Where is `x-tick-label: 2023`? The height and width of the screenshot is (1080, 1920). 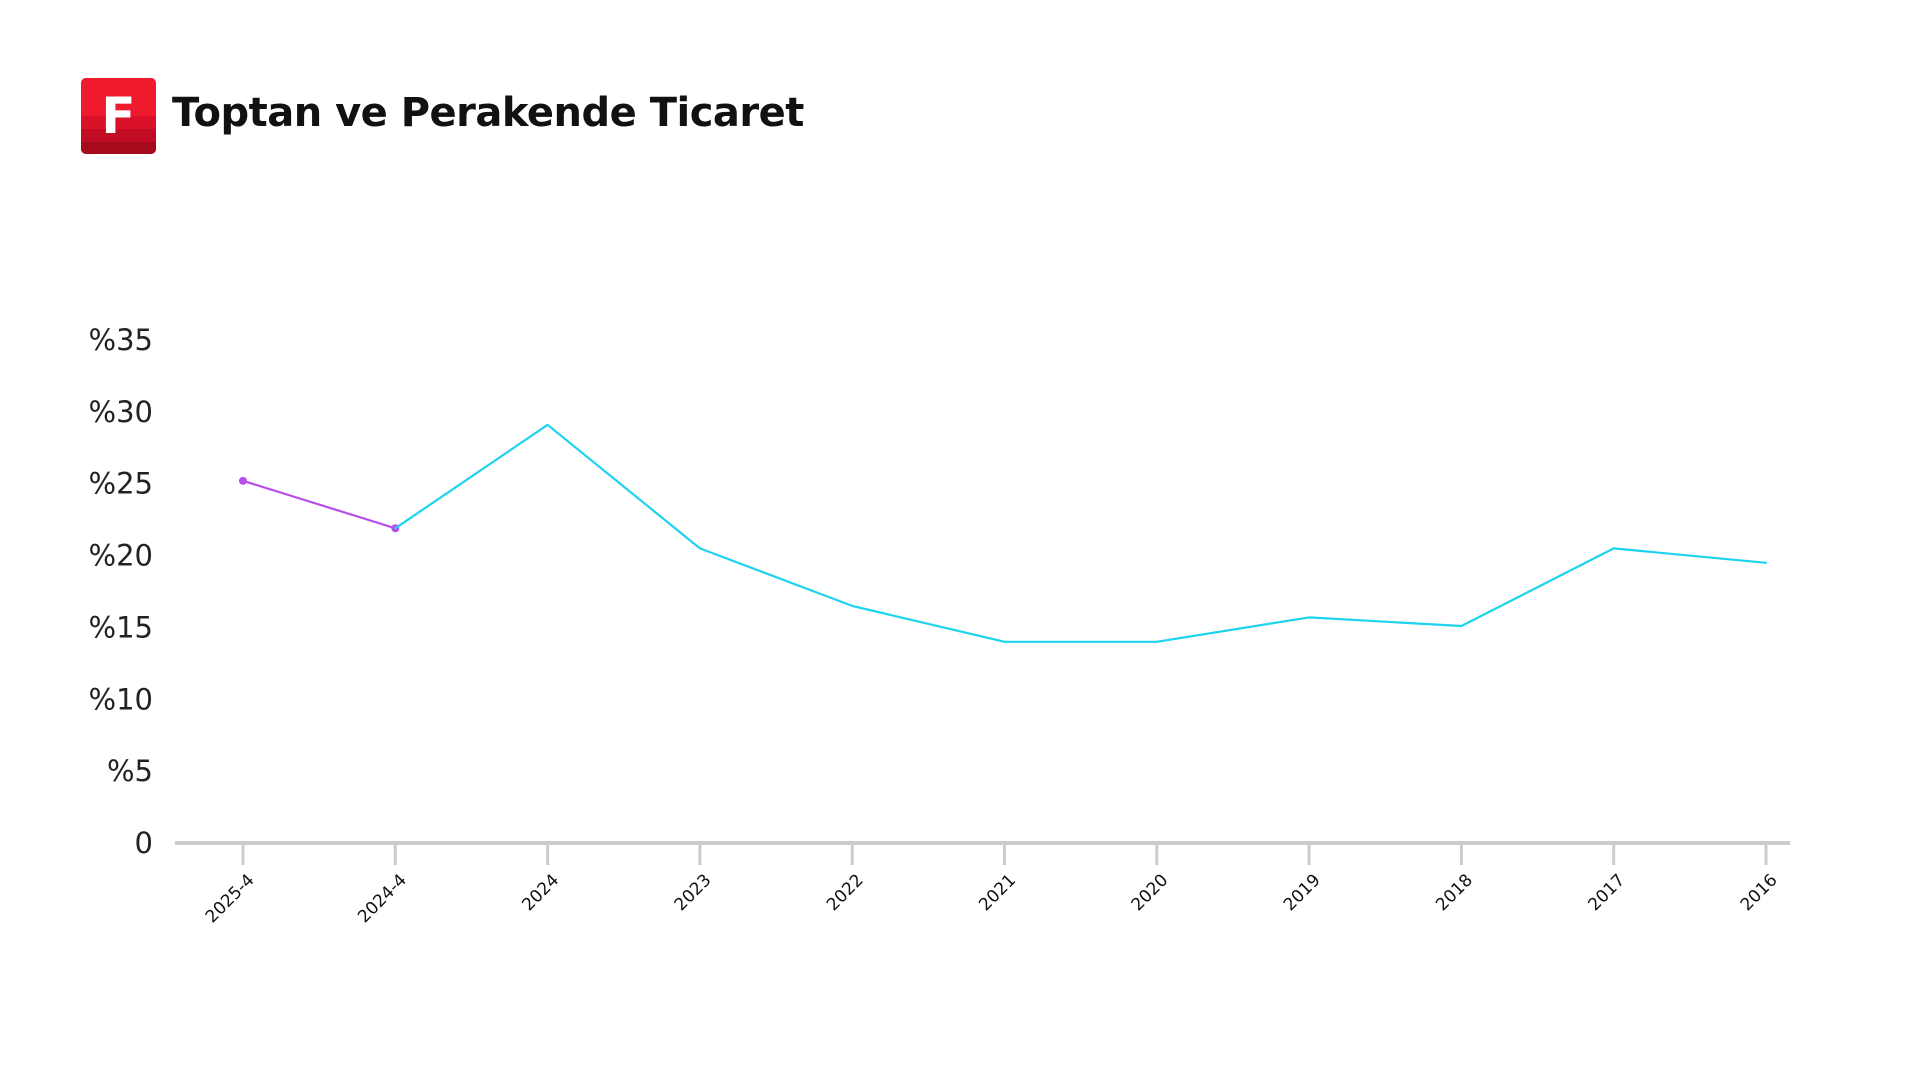 x-tick-label: 2023 is located at coordinates (693, 892).